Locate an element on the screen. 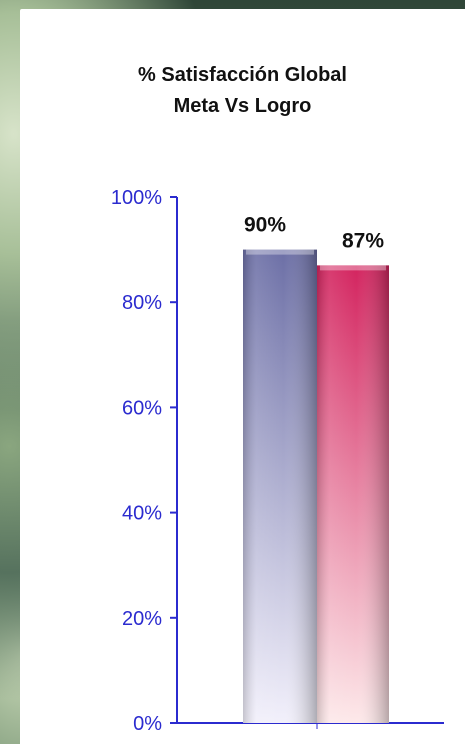  chart-title-line-1: % Satisfacción Global is located at coordinates (242, 75).